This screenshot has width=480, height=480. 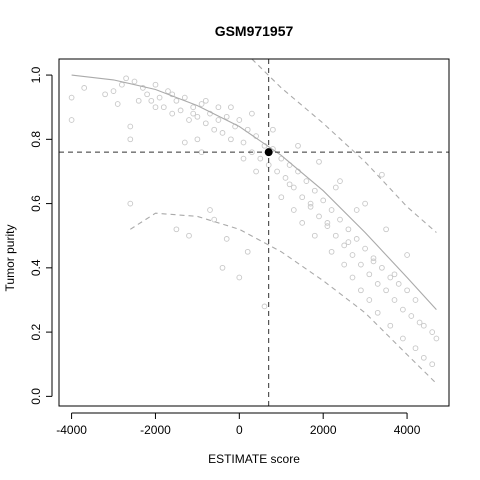 I want to click on y-axis: 0.0 0.2 0.4 0.6 0.8 1.0, so click(x=41, y=235).